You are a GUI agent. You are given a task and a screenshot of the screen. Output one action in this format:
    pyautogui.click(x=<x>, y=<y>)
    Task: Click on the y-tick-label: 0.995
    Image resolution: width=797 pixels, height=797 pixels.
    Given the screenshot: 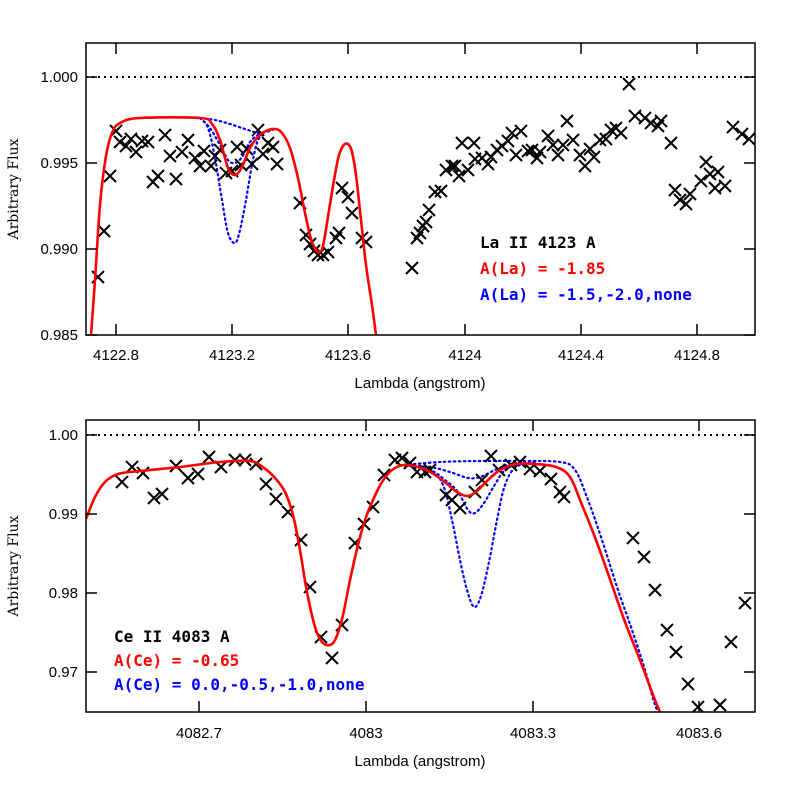 What is the action you would take?
    pyautogui.click(x=59, y=163)
    